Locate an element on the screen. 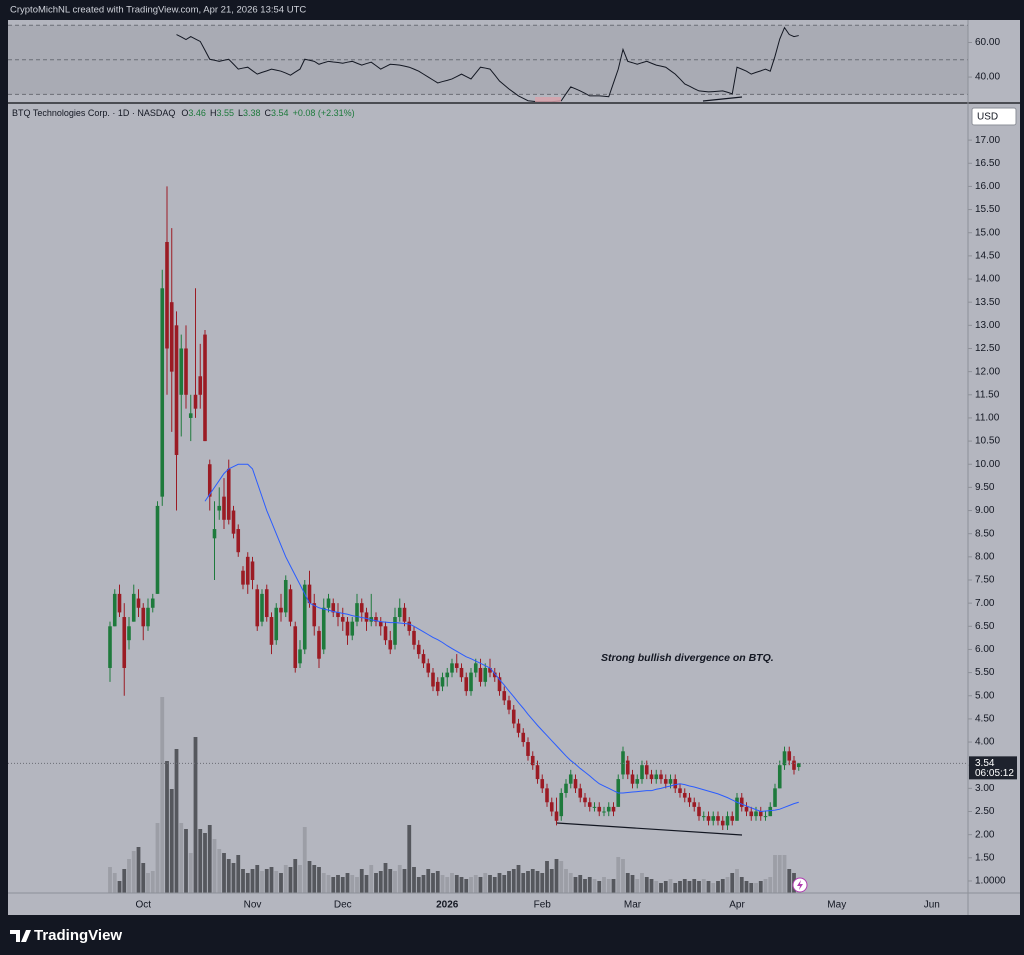 The image size is (1024, 955). brand: TradingView is located at coordinates (78, 935).